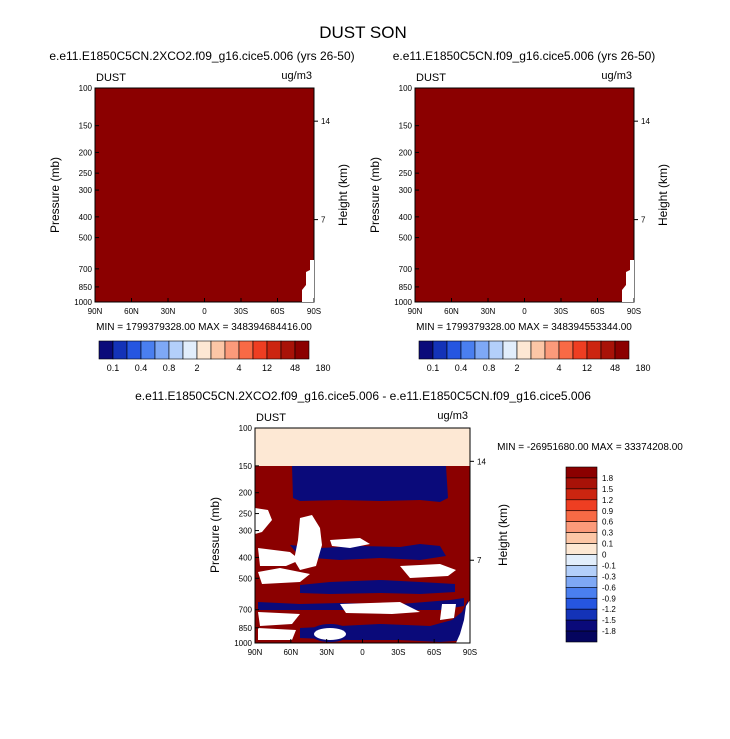  What do you see at coordinates (481, 461) in the screenshot?
I see `y2-tick-label: 14` at bounding box center [481, 461].